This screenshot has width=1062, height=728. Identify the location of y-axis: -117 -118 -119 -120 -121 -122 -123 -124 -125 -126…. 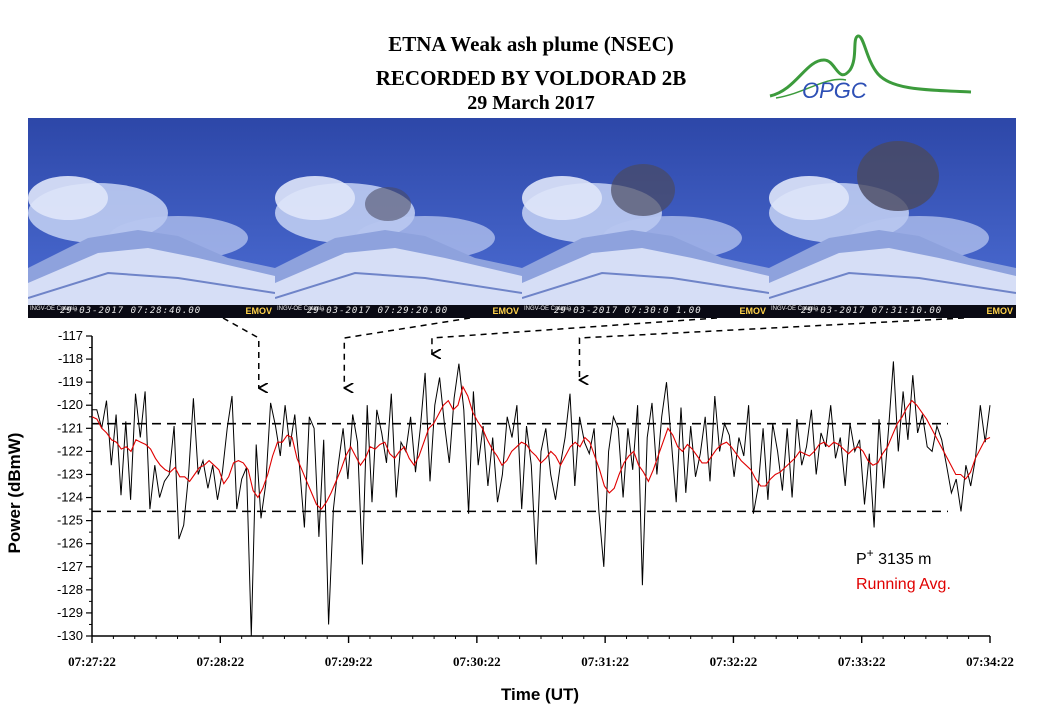
(75, 485).